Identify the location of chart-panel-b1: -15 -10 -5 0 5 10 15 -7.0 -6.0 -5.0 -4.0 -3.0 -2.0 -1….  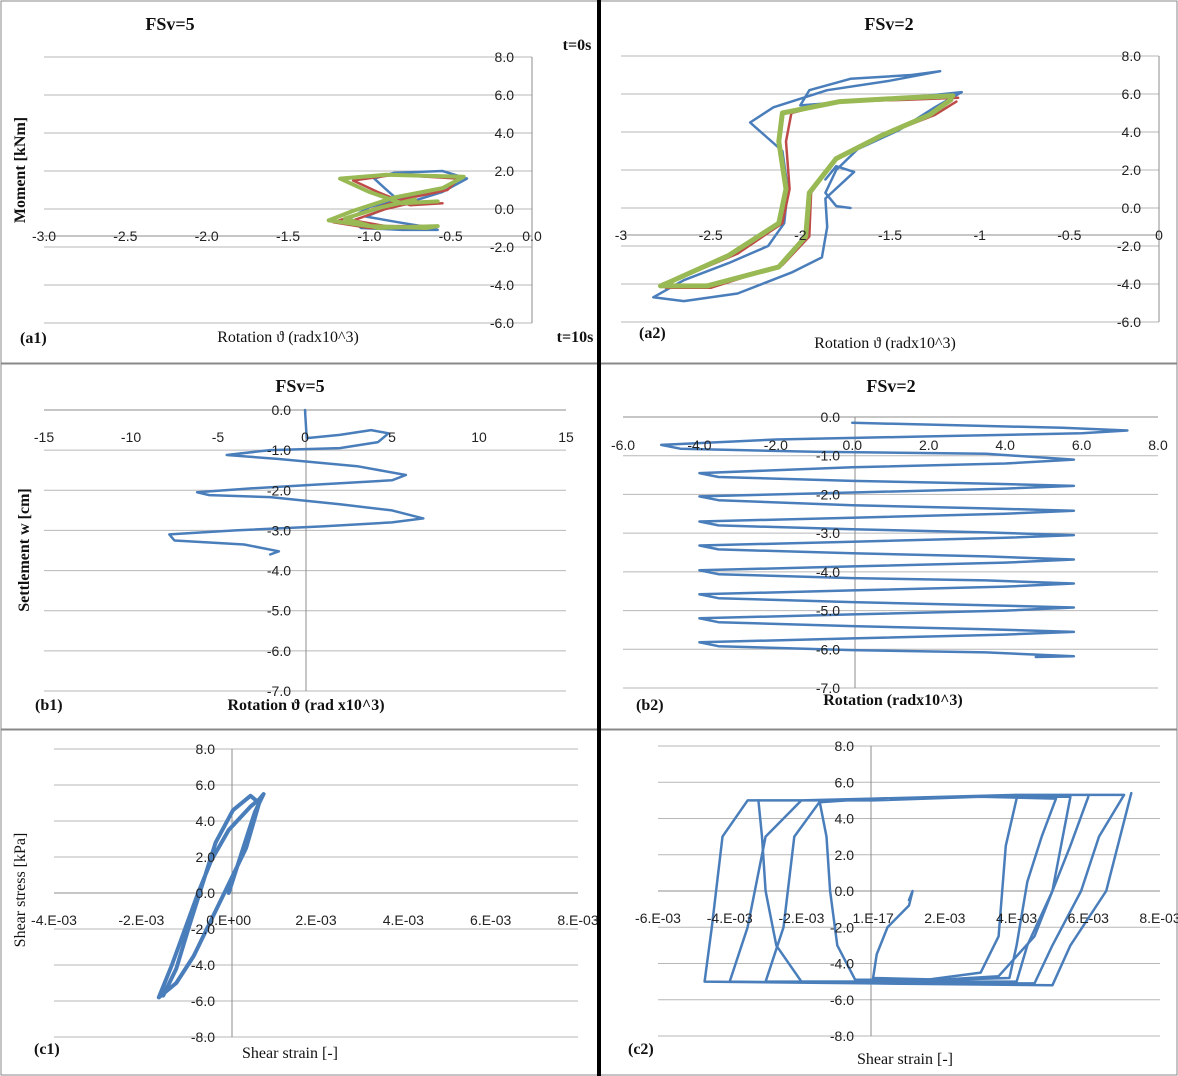
(295, 545).